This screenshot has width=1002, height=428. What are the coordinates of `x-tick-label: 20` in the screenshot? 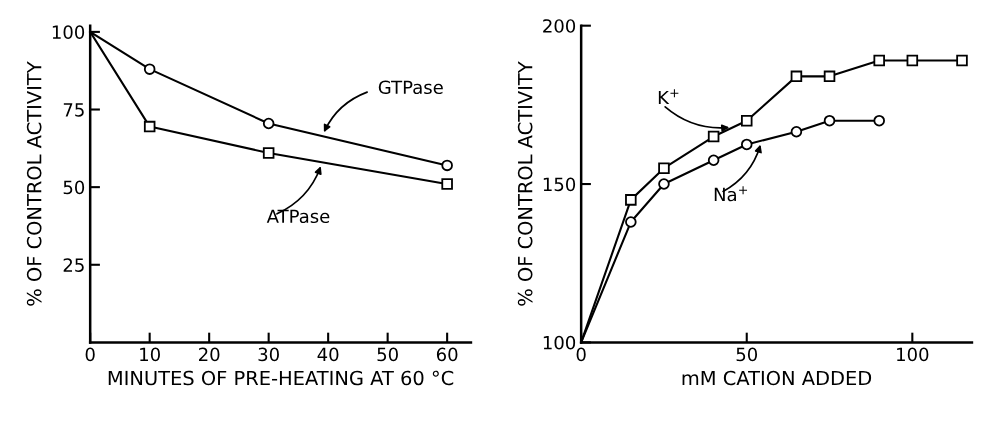 It's located at (209, 354).